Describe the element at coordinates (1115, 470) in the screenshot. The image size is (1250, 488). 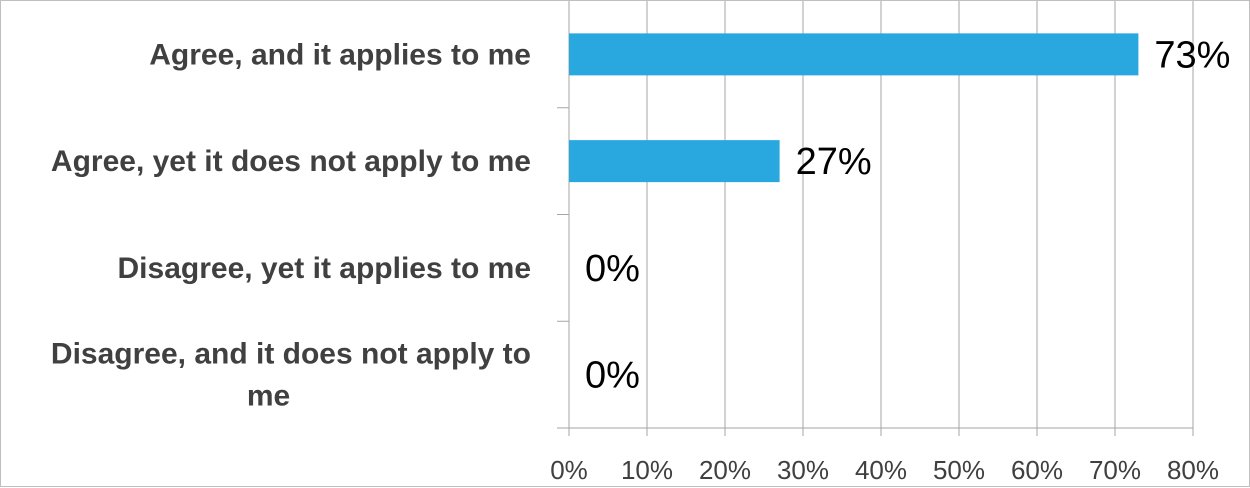
I see `x-tick-label: 70%` at that location.